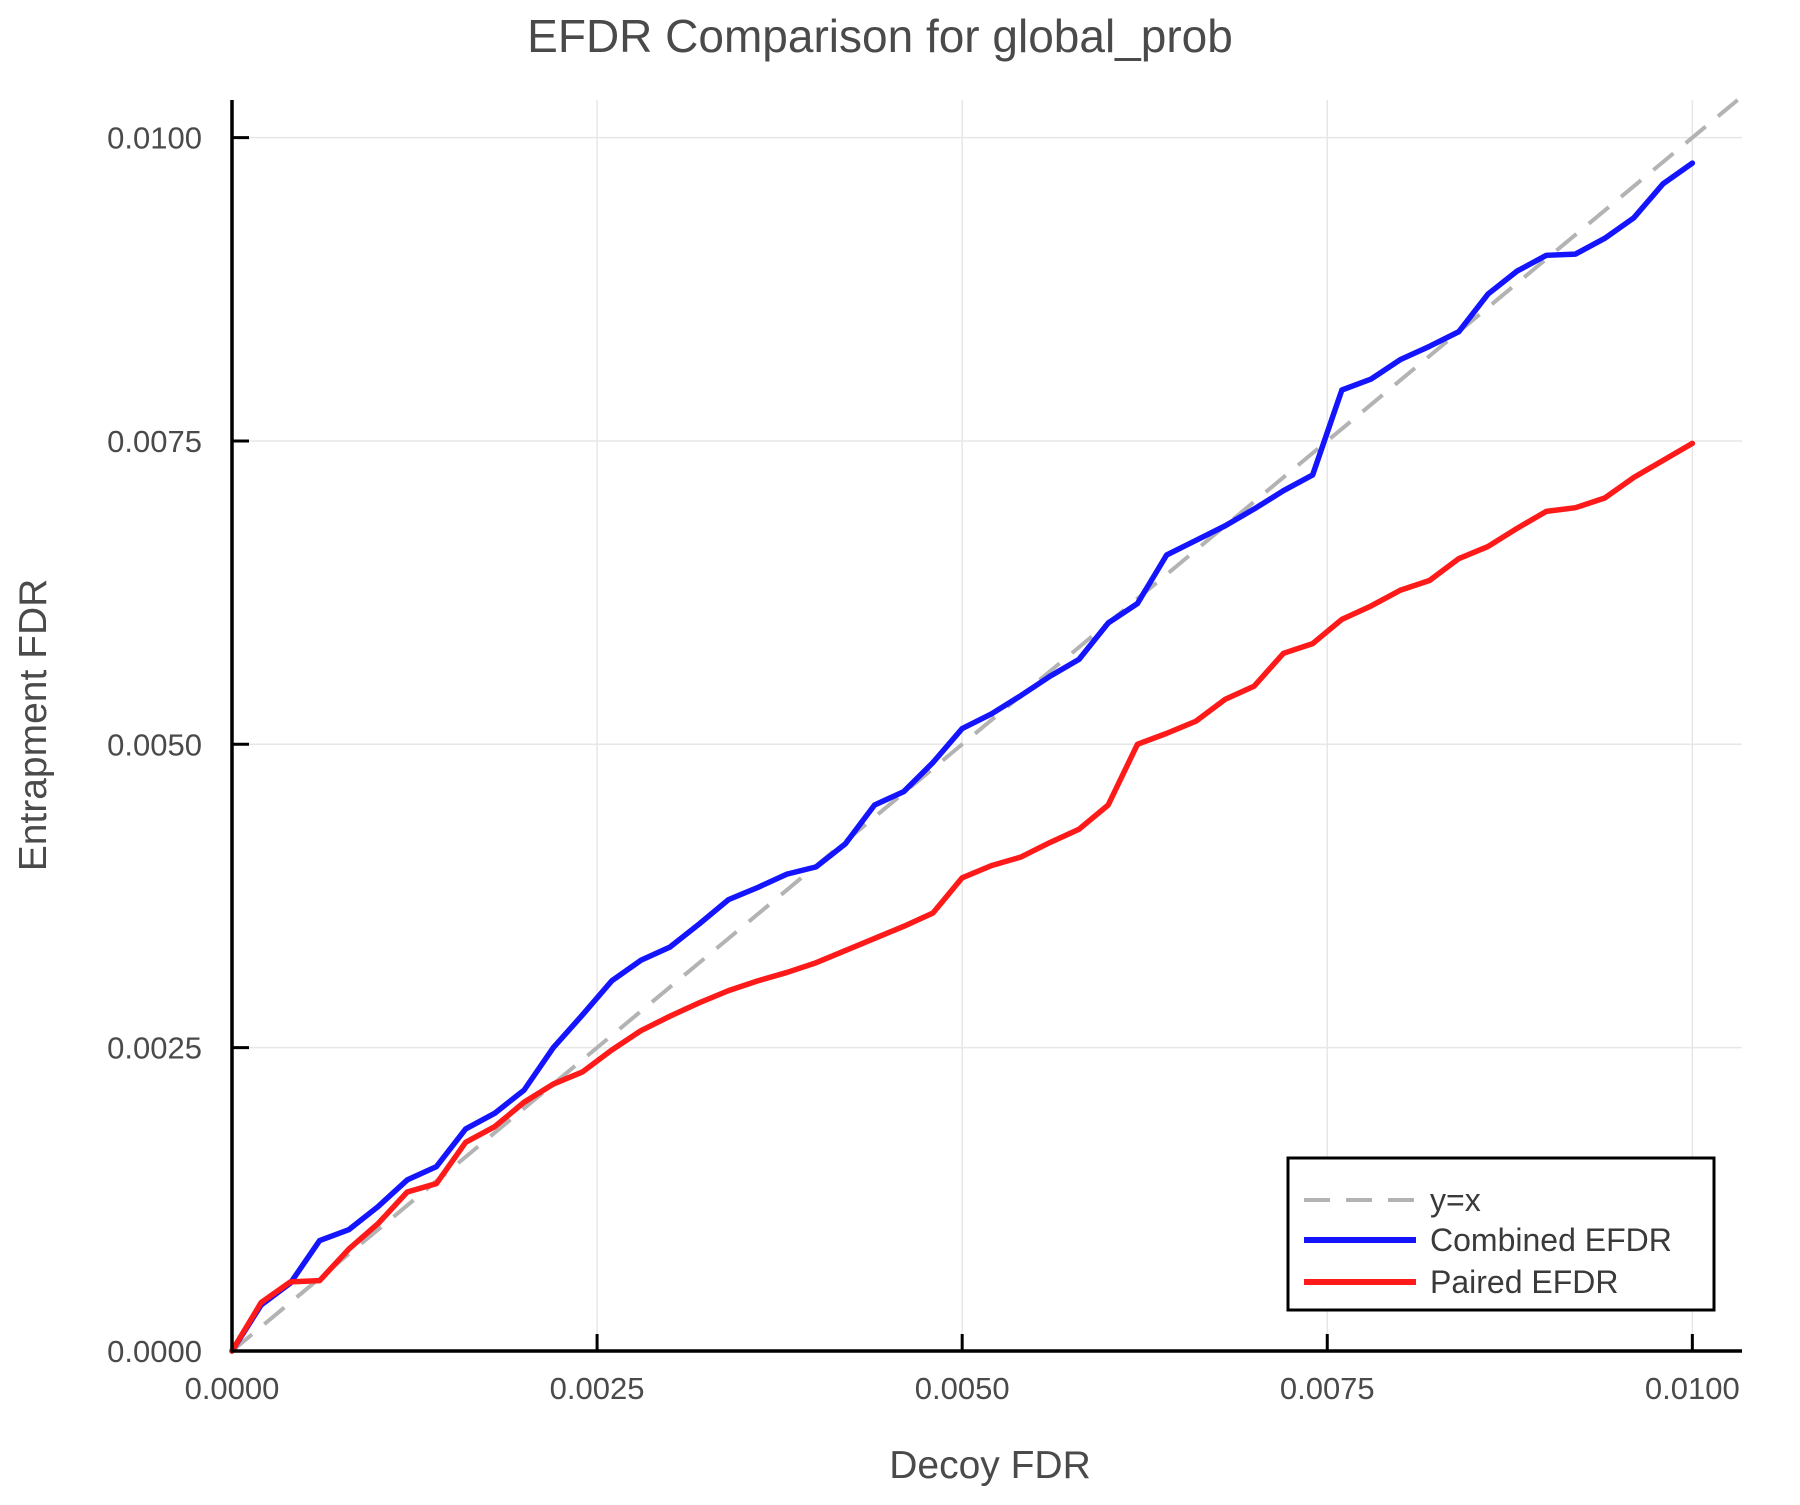 The image size is (1800, 1505). Describe the element at coordinates (1551, 1240) in the screenshot. I see `legend-label-combined-efdr: Combined EFDR` at that location.